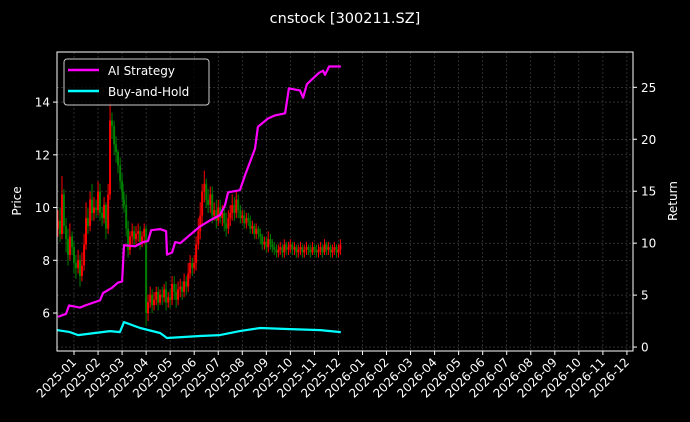 The width and height of the screenshot is (690, 422). Describe the element at coordinates (148, 92) in the screenshot. I see `legend-buy-and-hold-label: Buy-and-Hold` at that location.